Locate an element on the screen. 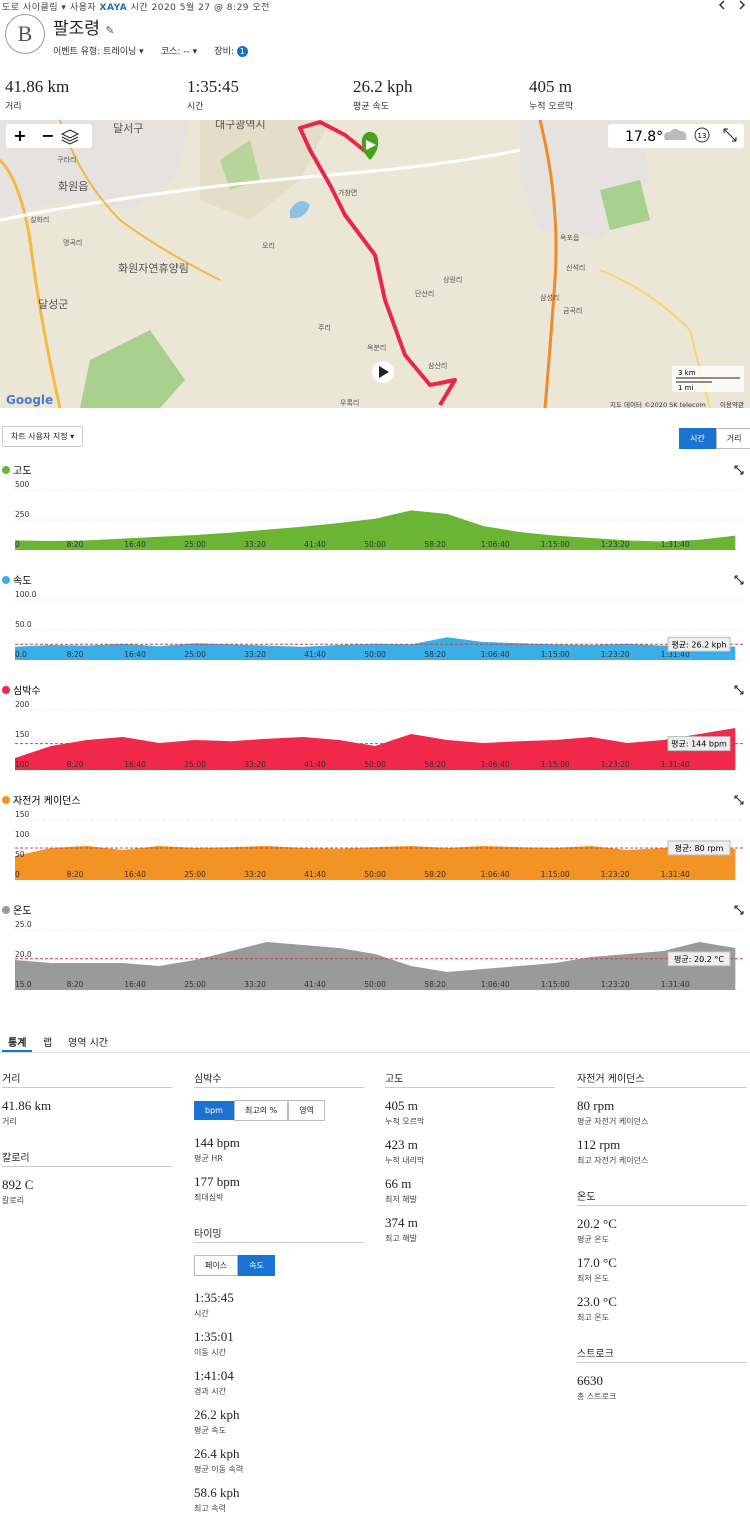 This screenshot has width=750, height=1534. x-tick-label: 1:23:20 is located at coordinates (615, 544).